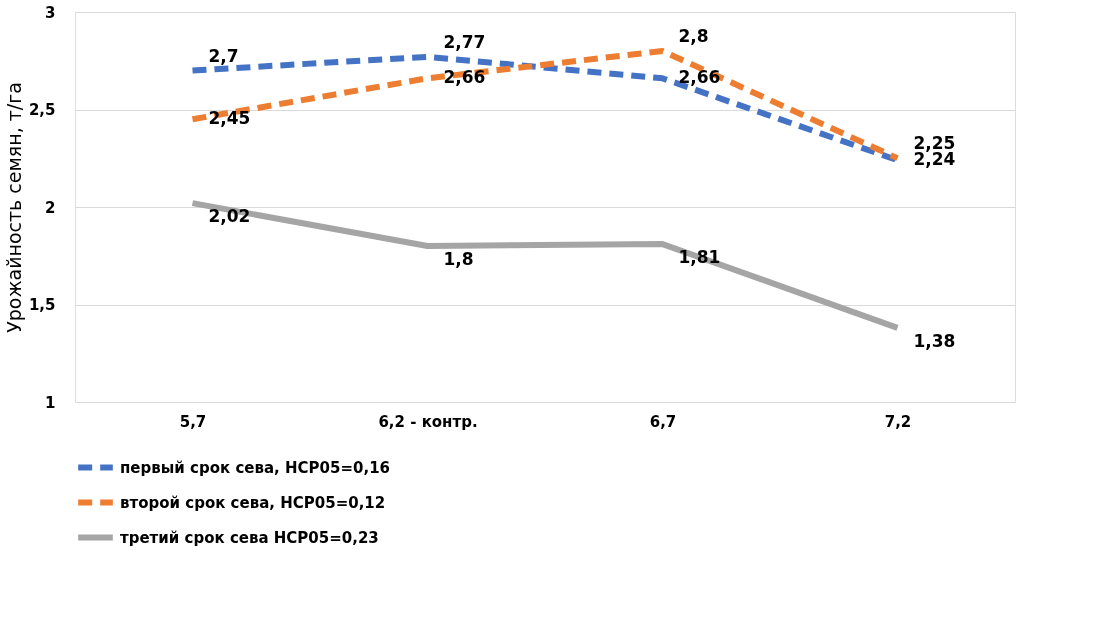  Describe the element at coordinates (42, 110) in the screenshot. I see `y-tick-label: 2,5` at that location.